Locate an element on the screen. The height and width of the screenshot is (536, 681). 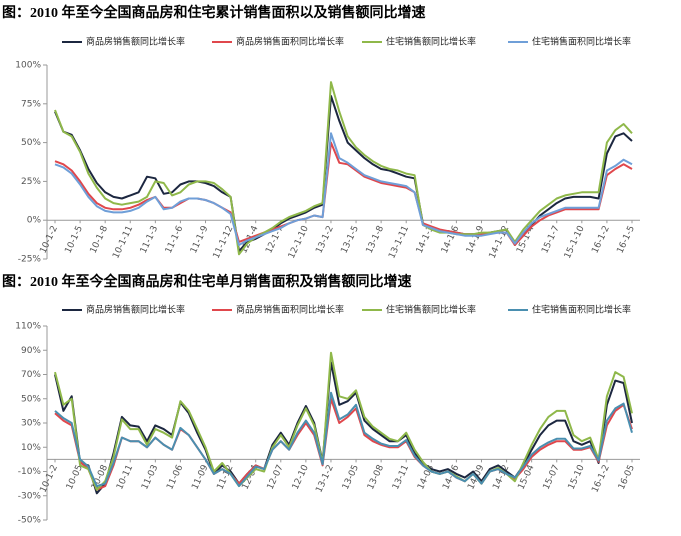
x-tick-label: 14-1-12 is located at coordinates (500, 242).